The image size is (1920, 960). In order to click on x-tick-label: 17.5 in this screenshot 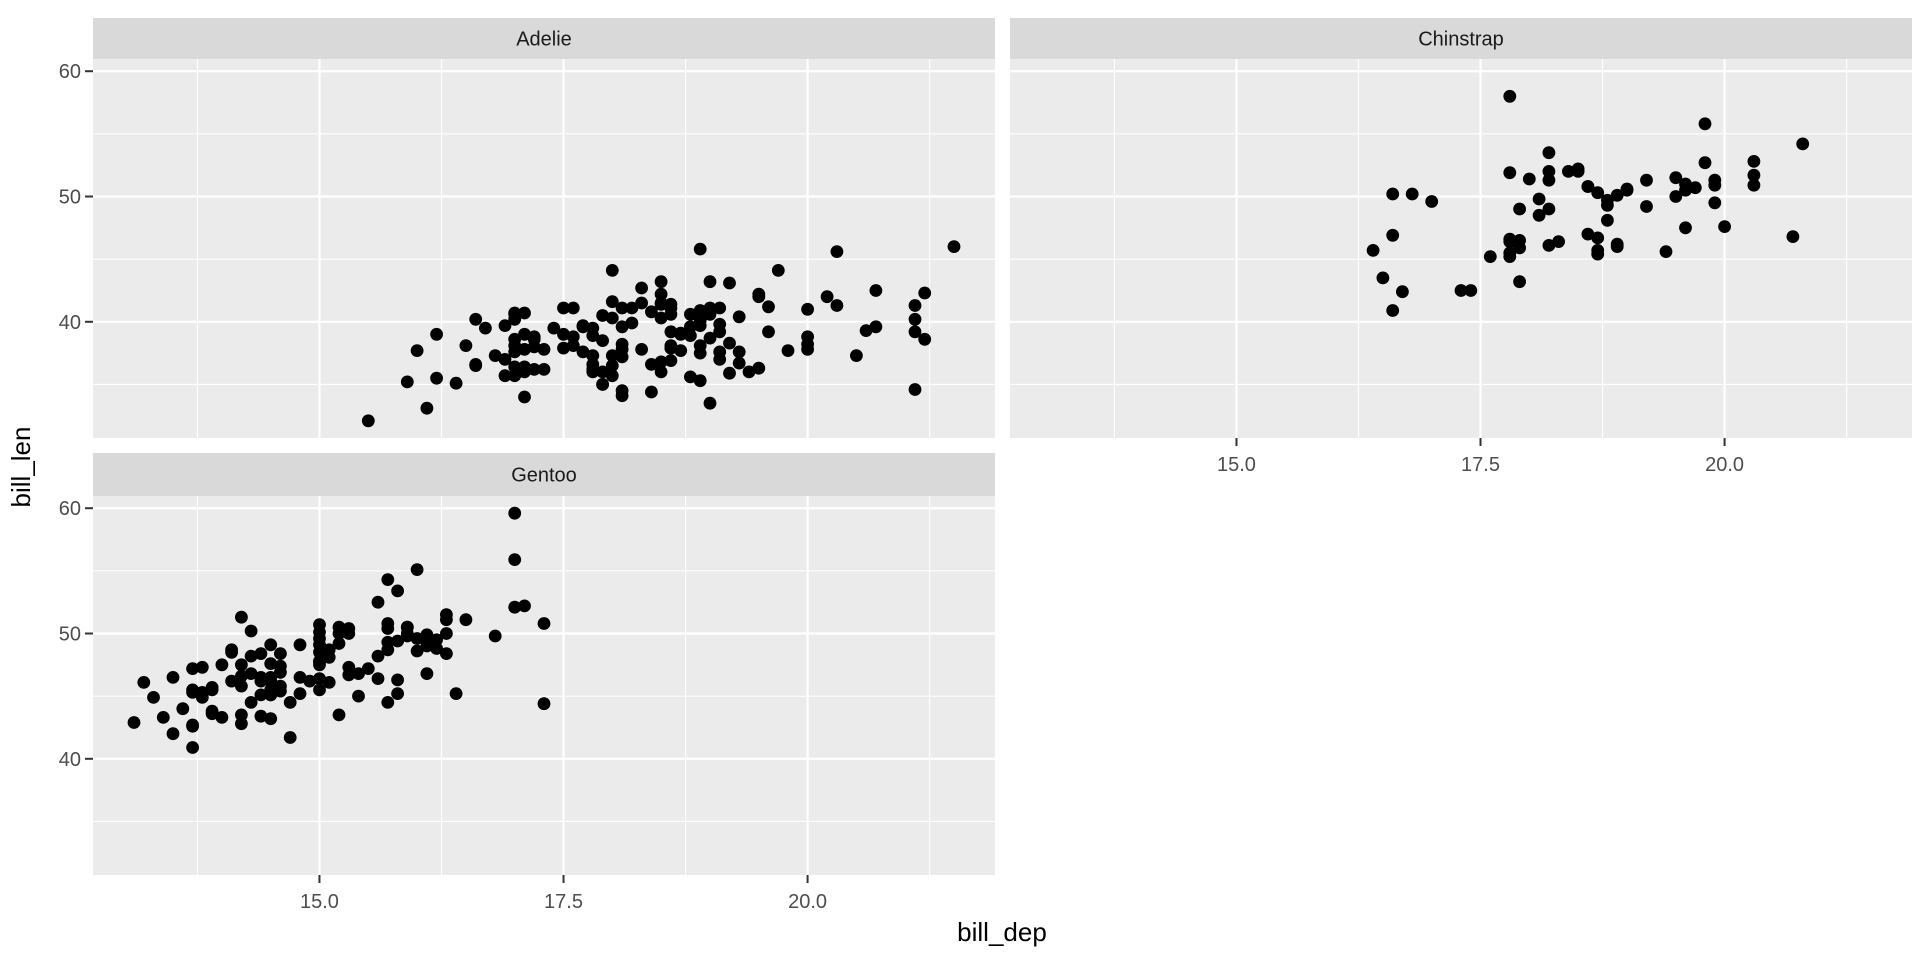, I will do `click(563, 902)`.